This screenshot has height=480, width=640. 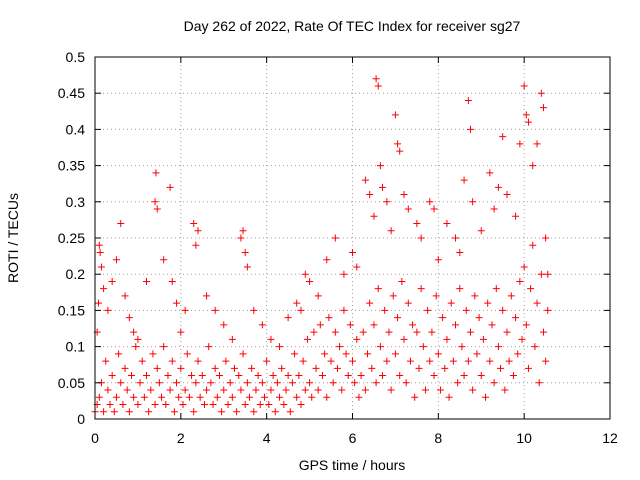 What do you see at coordinates (71, 166) in the screenshot?
I see `y-tick-label: 0.35` at bounding box center [71, 166].